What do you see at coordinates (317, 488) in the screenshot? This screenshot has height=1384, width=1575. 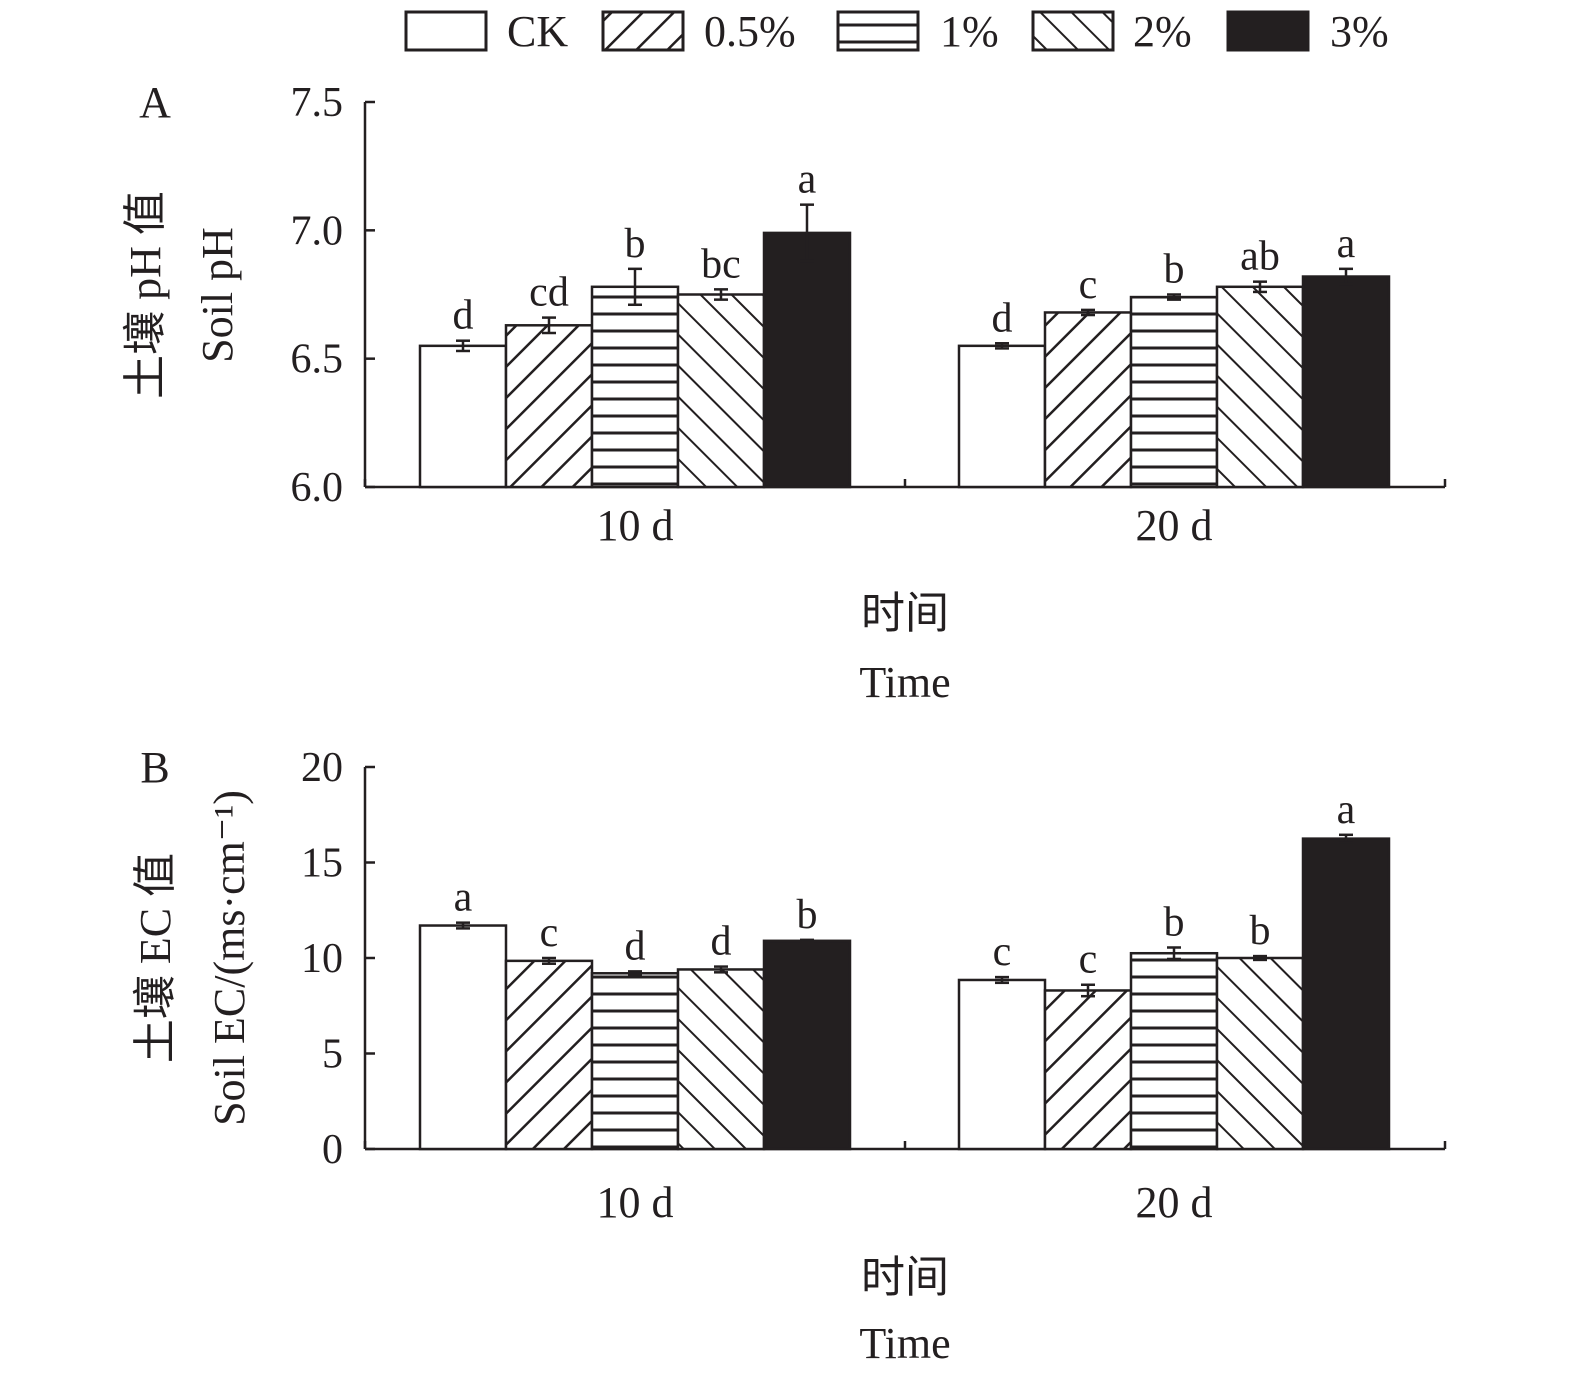 I see `y-tick-label: 6.0` at bounding box center [317, 488].